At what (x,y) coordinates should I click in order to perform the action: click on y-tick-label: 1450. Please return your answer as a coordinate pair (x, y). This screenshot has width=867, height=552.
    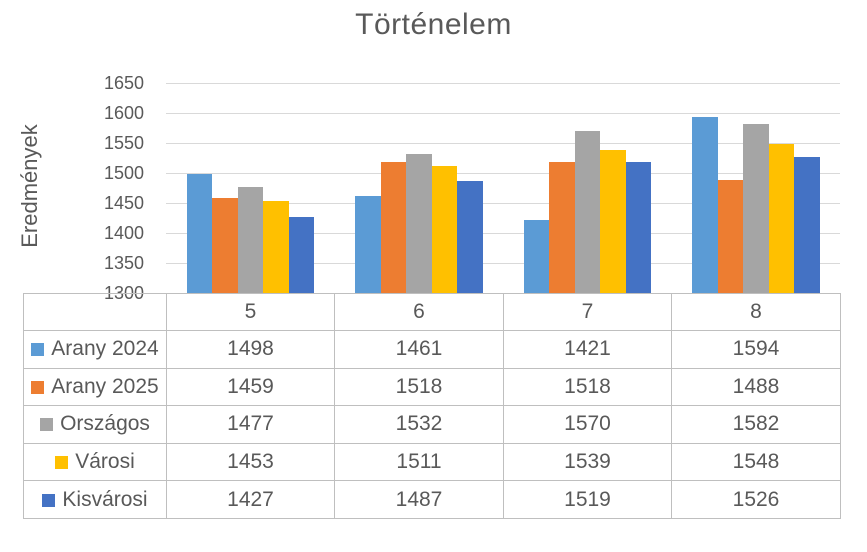
    Looking at the image, I should click on (123, 203).